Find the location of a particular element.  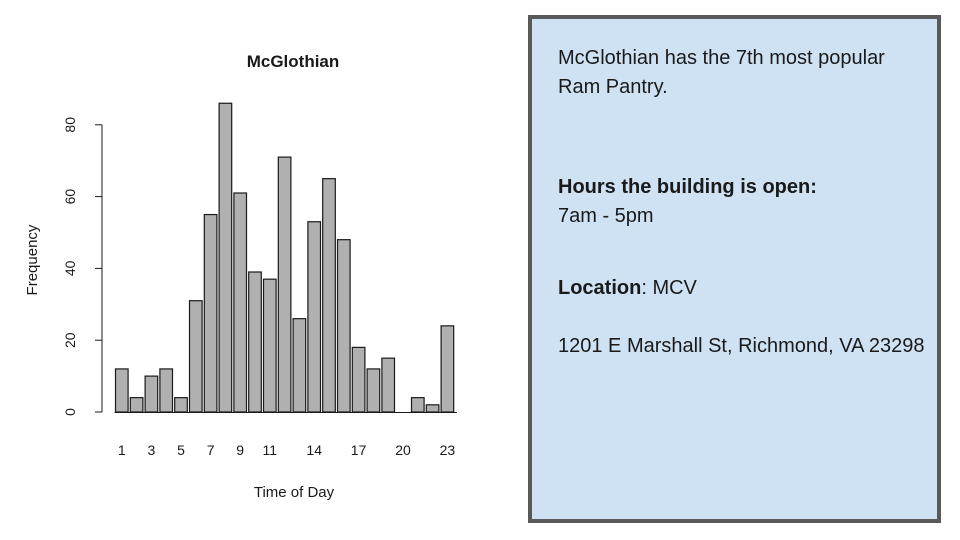

x-tick-label: 20 is located at coordinates (403, 450).